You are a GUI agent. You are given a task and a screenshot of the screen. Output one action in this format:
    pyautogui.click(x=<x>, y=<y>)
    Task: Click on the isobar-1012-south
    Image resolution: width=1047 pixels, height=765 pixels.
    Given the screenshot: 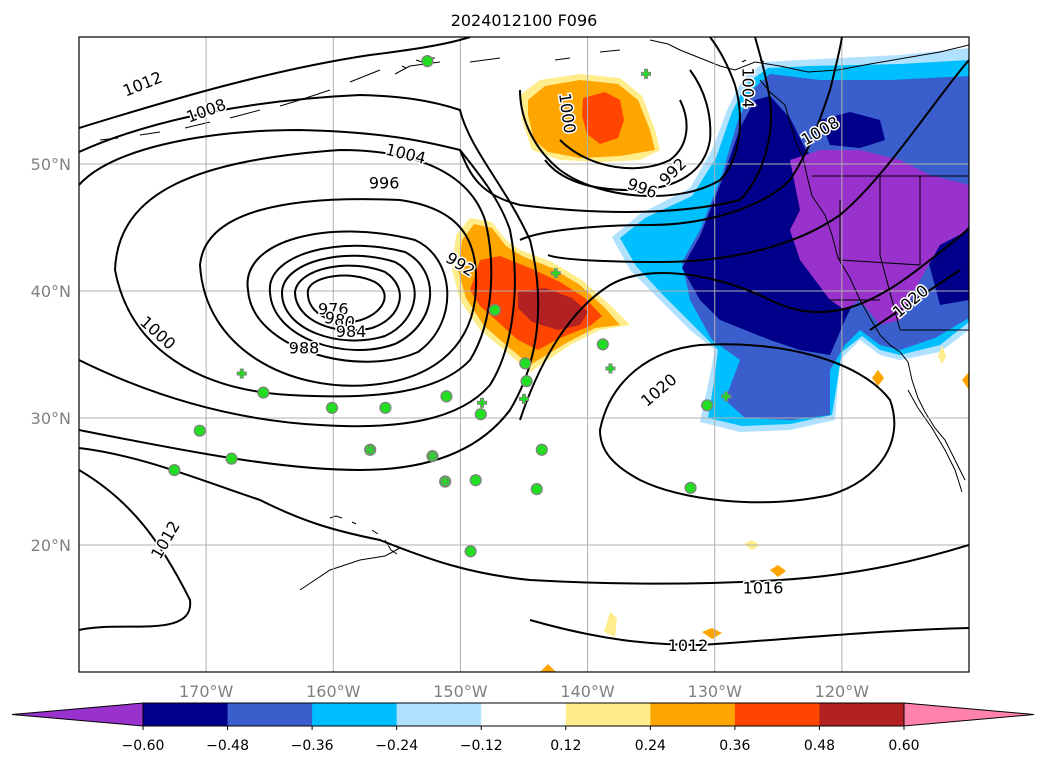 What is the action you would take?
    pyautogui.click(x=135, y=550)
    